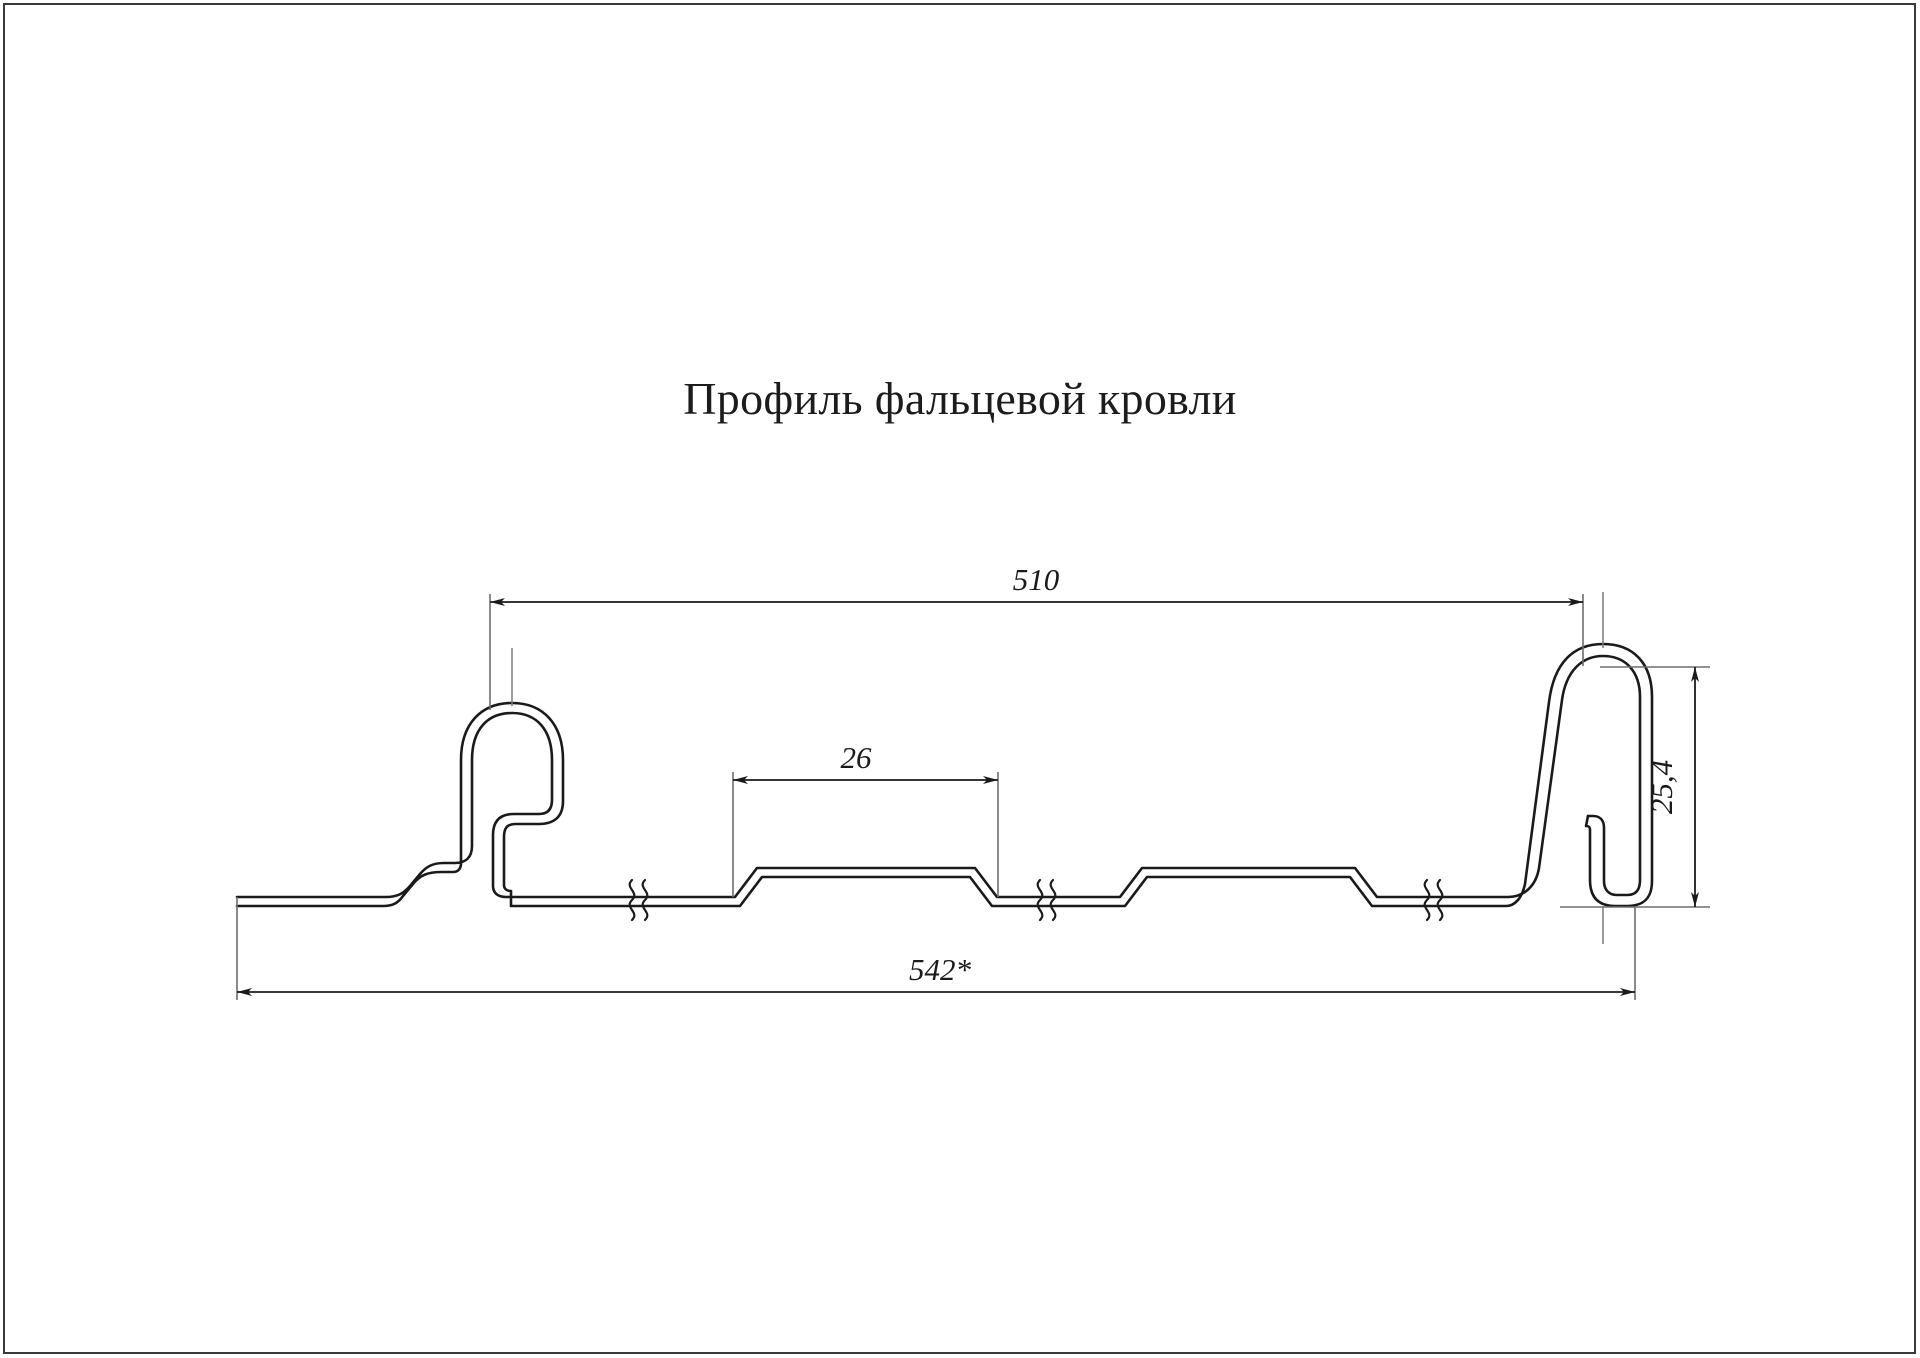  I want to click on dim-label-542: 542*, so click(940, 969).